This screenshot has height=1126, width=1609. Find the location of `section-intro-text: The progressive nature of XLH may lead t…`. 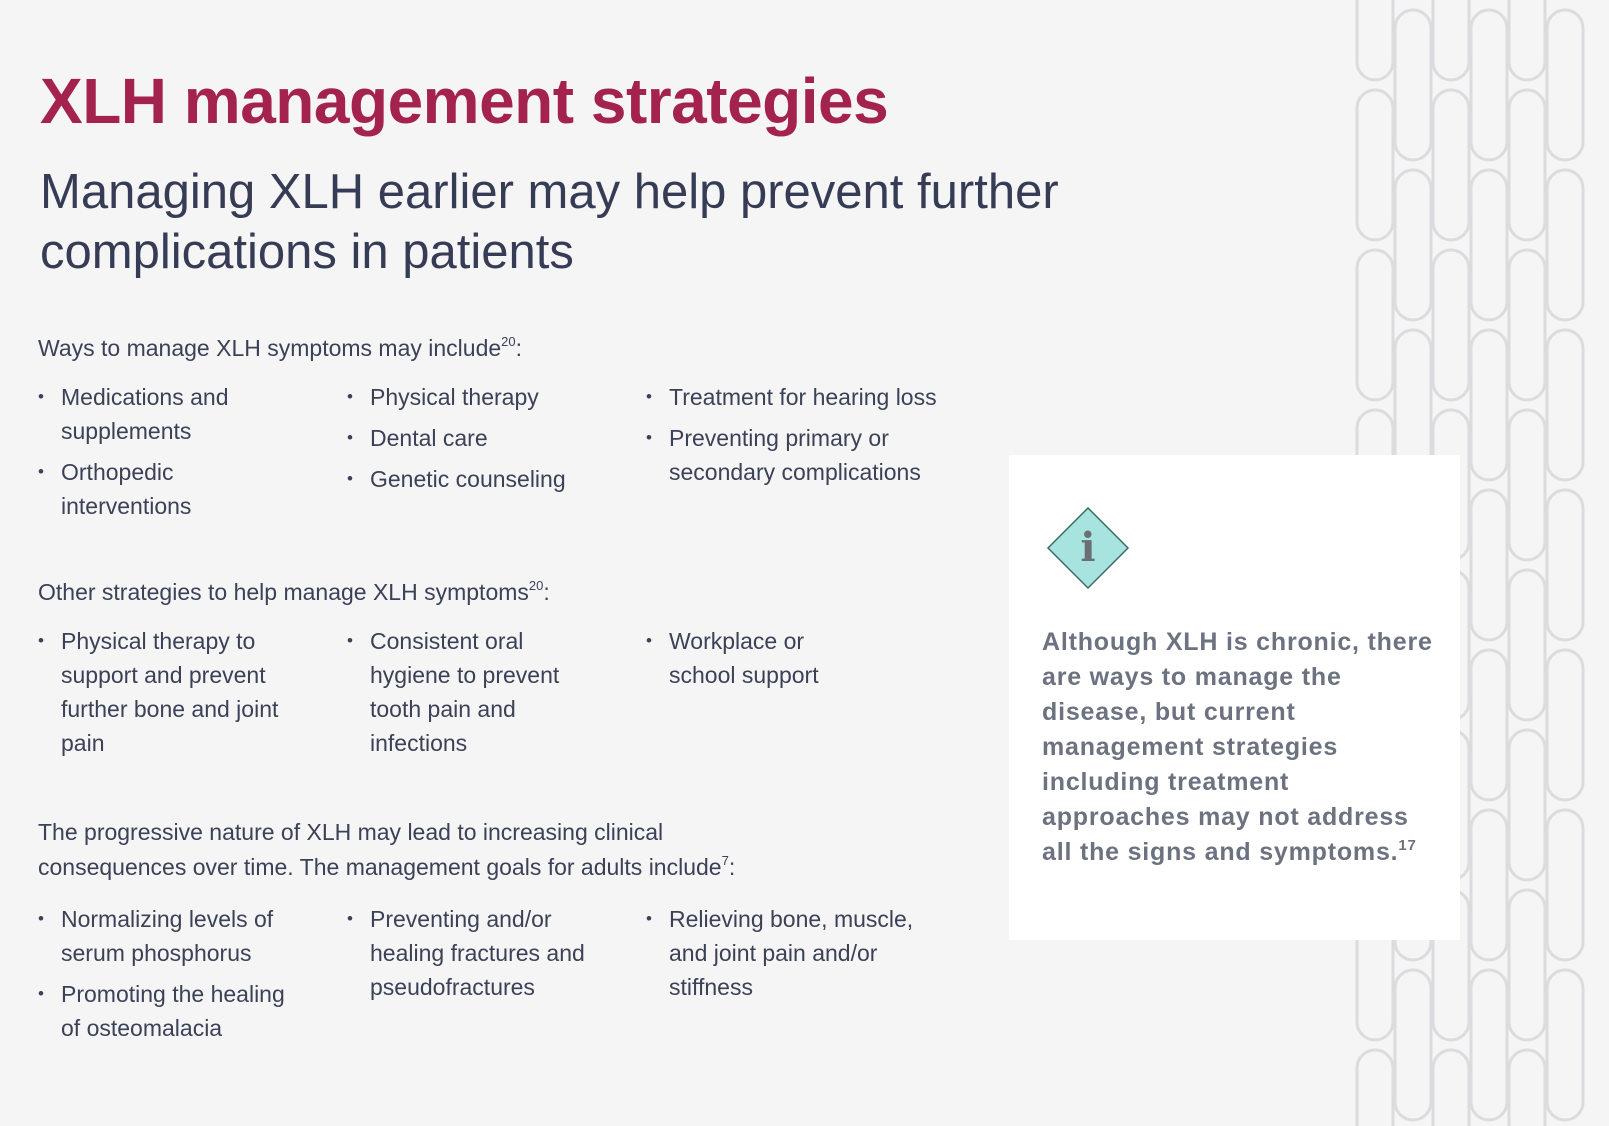

section-intro-text: The progressive nature of XLH may lead t… is located at coordinates (380, 849).